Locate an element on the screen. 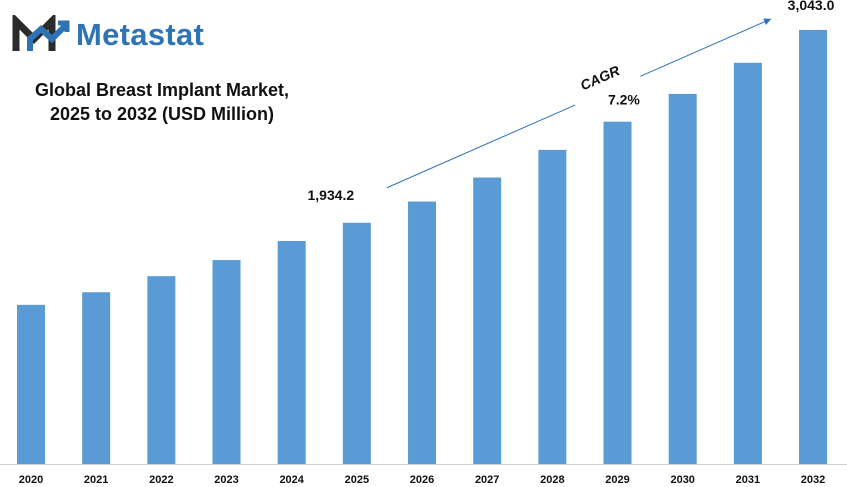 This screenshot has width=847, height=487. x-tick-label-2021: 2021 is located at coordinates (96, 480).